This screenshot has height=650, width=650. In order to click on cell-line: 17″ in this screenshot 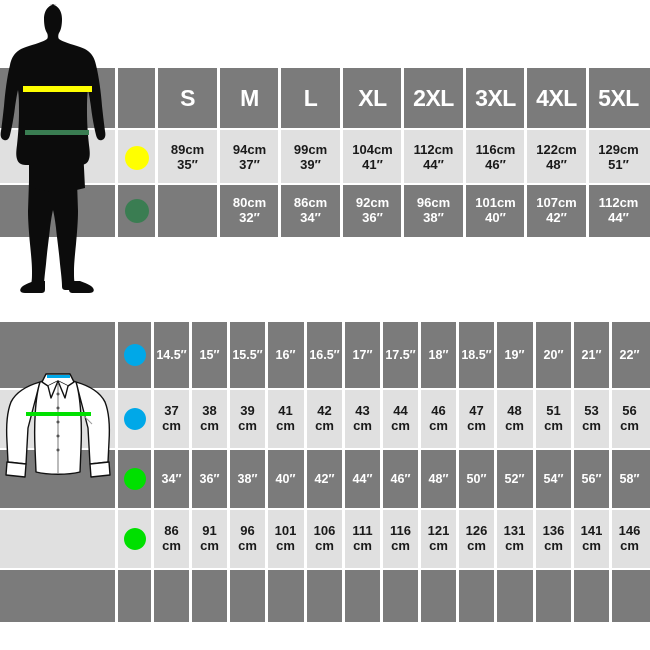, I will do `click(362, 355)`.